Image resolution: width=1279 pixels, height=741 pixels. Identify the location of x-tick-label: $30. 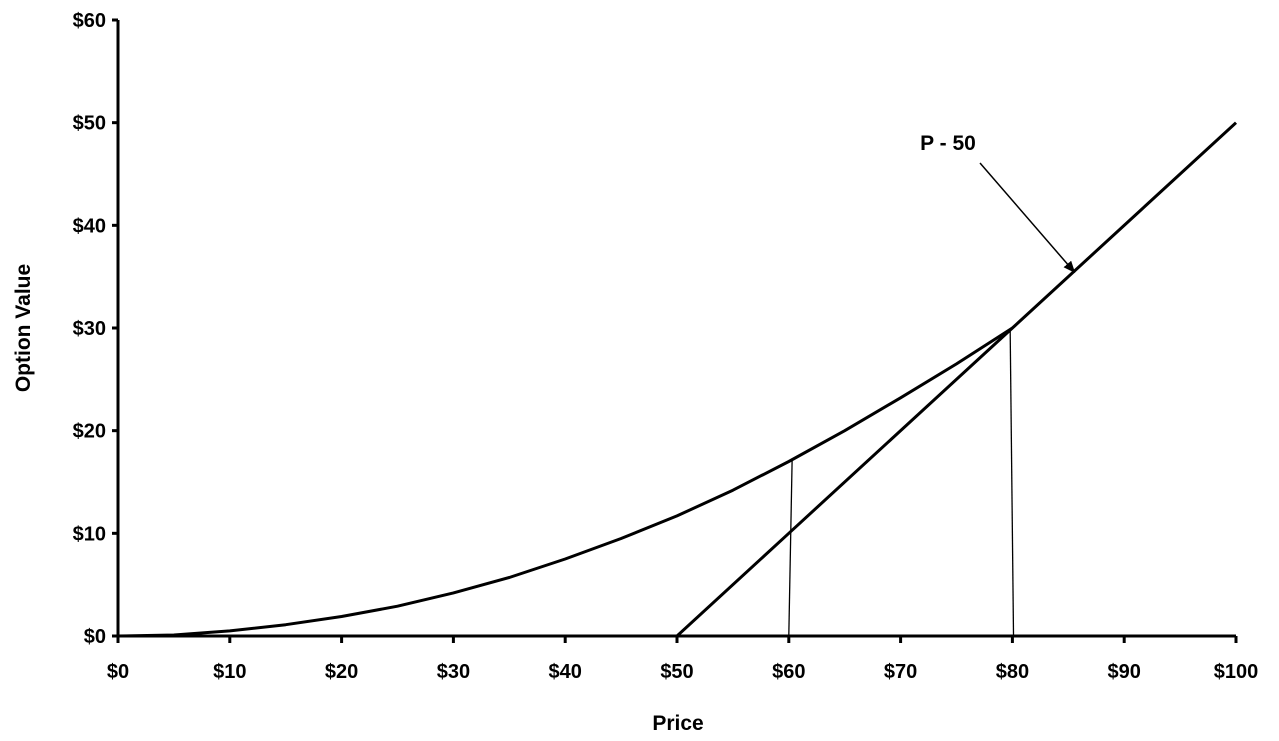
(453, 672).